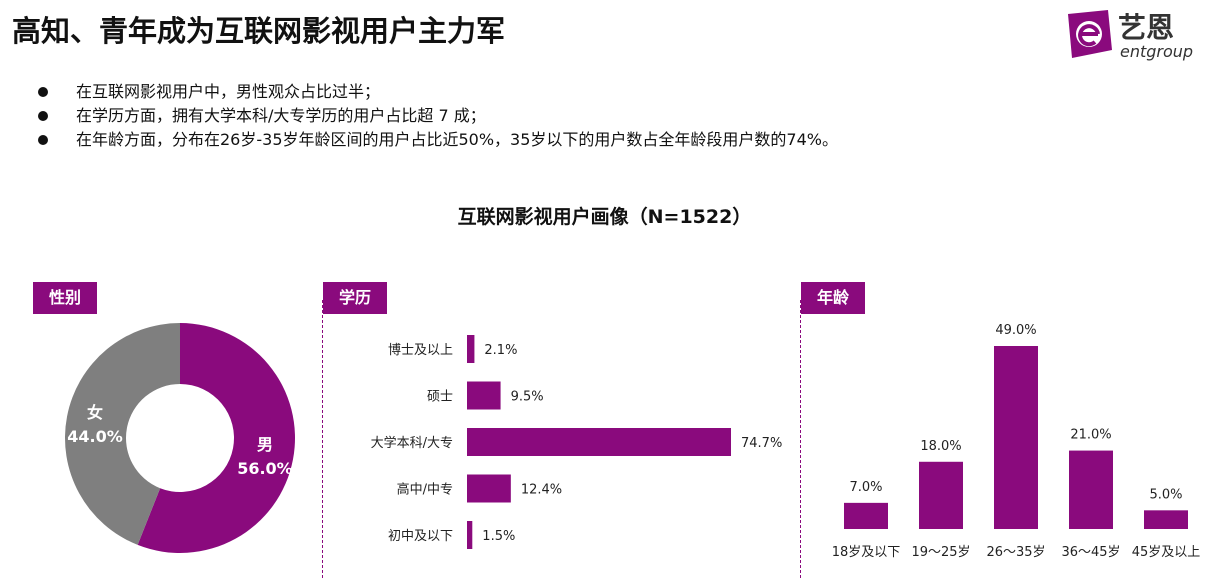  What do you see at coordinates (500, 350) in the screenshot?
I see `bar-value-label: 2.1%` at bounding box center [500, 350].